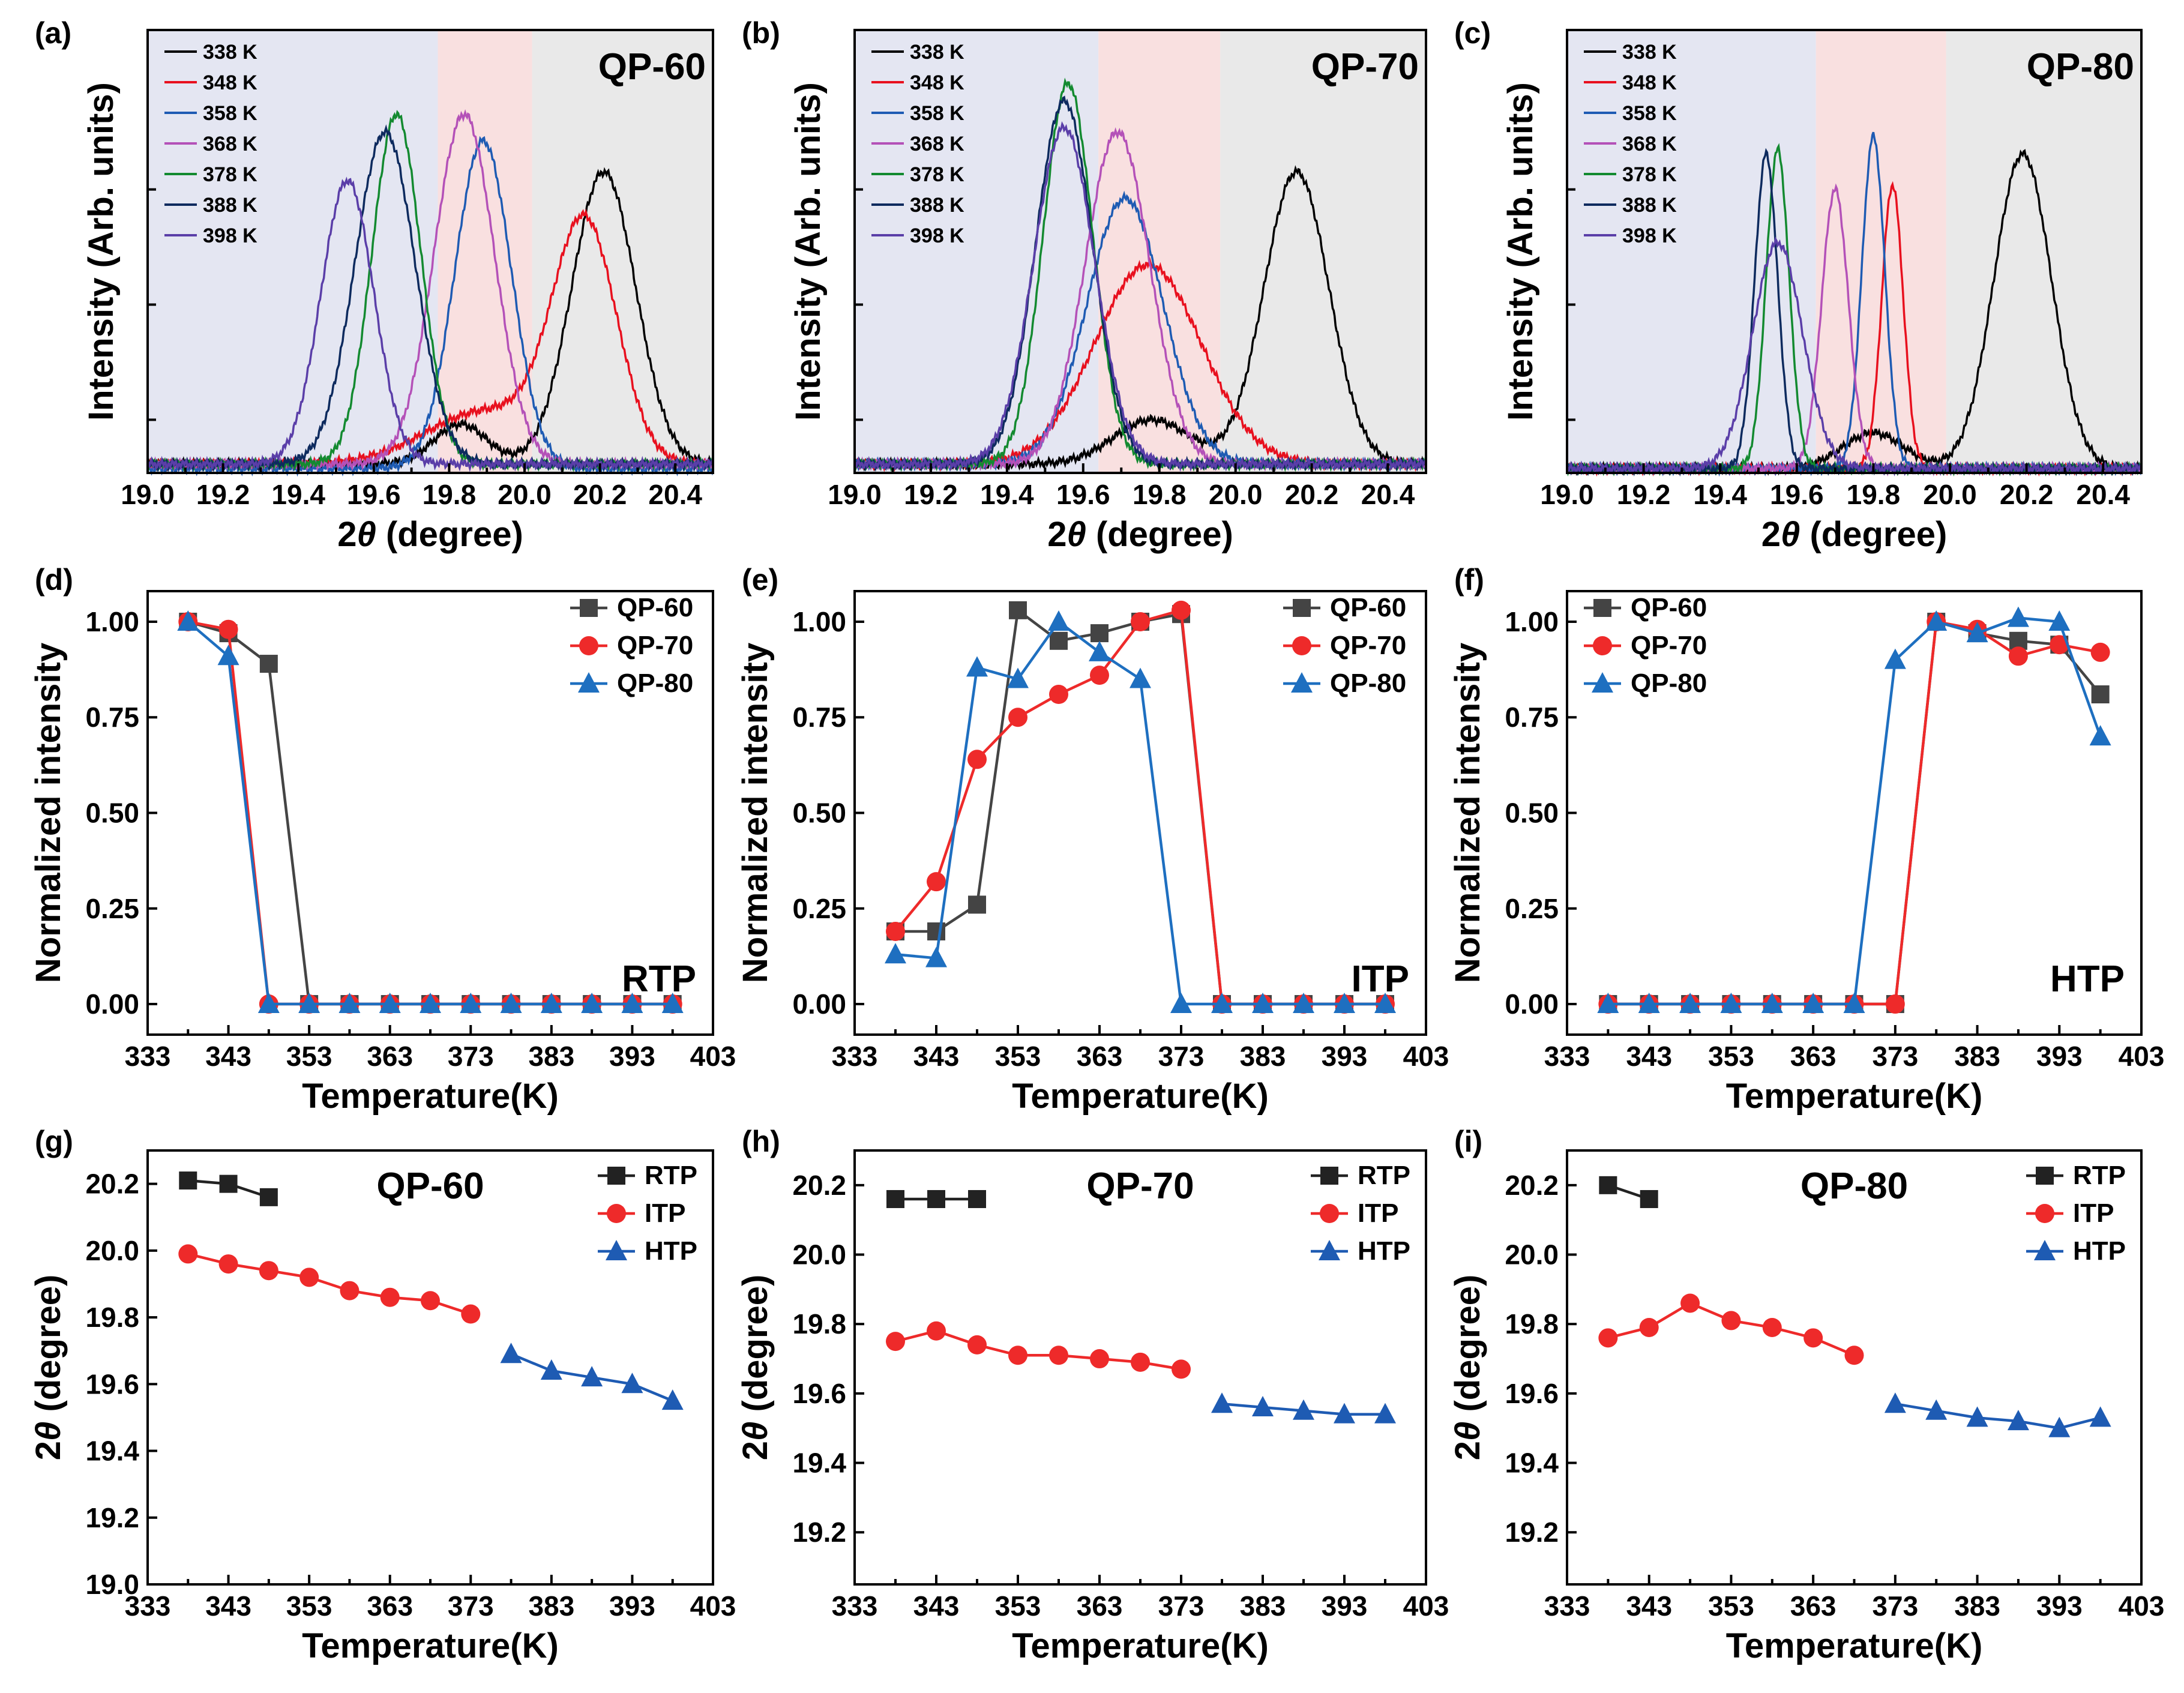 The width and height of the screenshot is (2184, 1693). What do you see at coordinates (632, 1056) in the screenshot?
I see `x-tick-label: 393` at bounding box center [632, 1056].